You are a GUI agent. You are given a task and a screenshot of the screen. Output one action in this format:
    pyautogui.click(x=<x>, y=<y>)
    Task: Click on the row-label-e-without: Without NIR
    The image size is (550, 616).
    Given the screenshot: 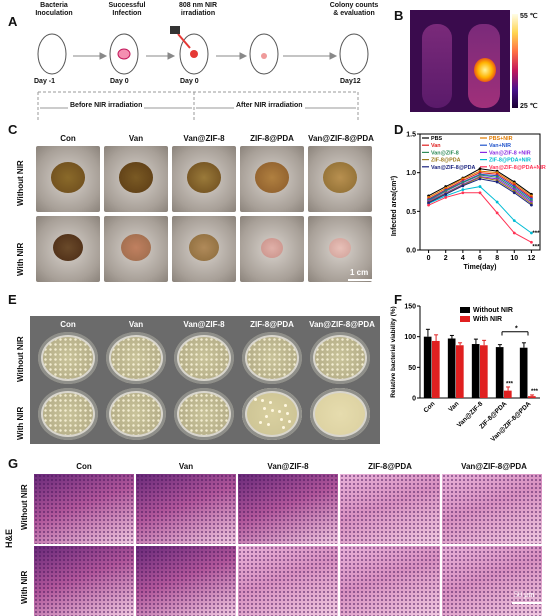 What is the action you would take?
    pyautogui.click(x=20, y=359)
    